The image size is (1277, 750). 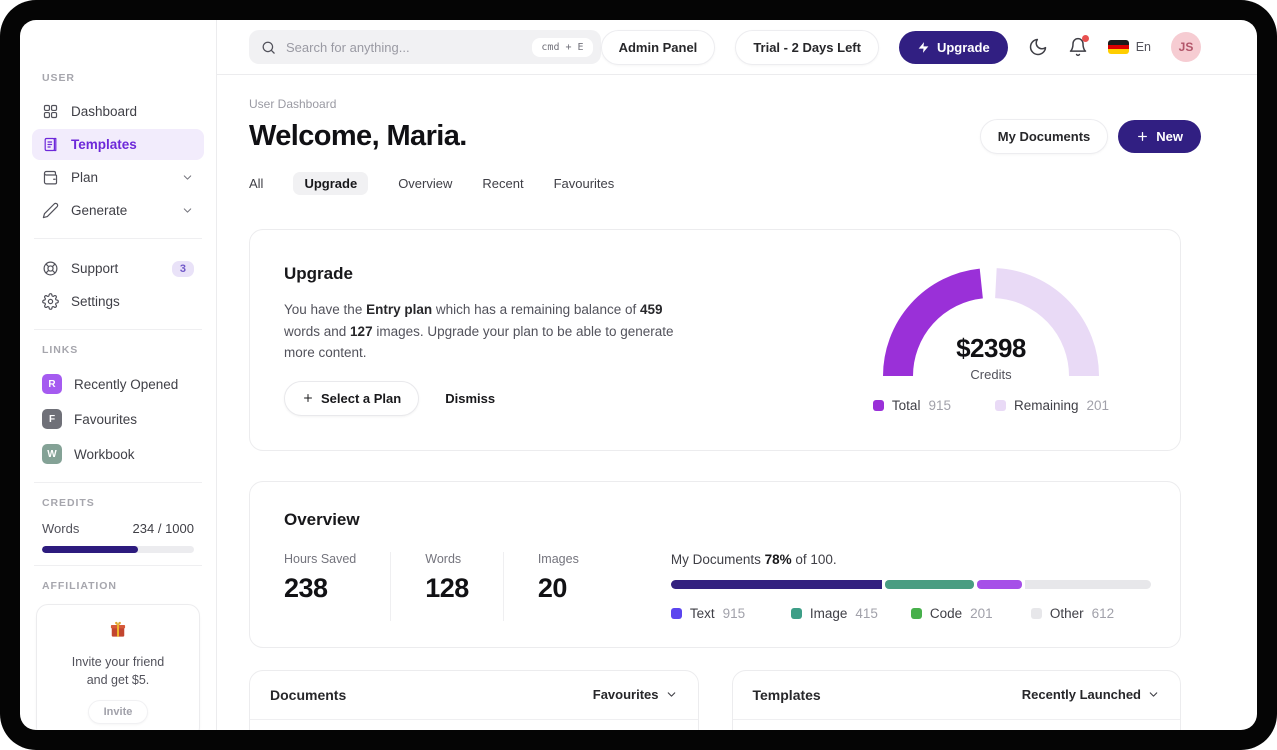 I want to click on overview-card-title: Overview, so click(x=322, y=519).